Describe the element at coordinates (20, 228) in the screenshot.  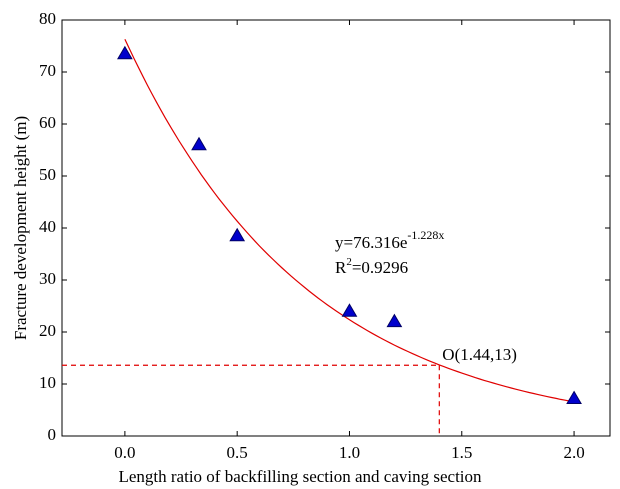
I see `y-axis-label: Fracture development height (m)` at that location.